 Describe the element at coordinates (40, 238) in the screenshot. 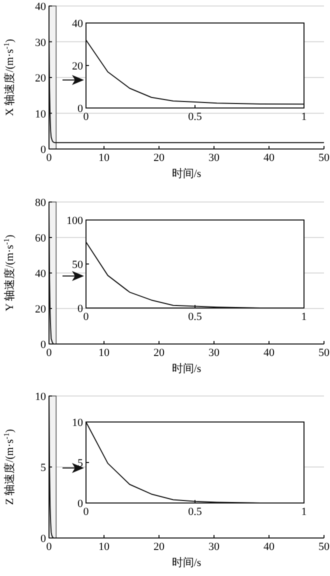

I see `y-tick-label: 60` at that location.